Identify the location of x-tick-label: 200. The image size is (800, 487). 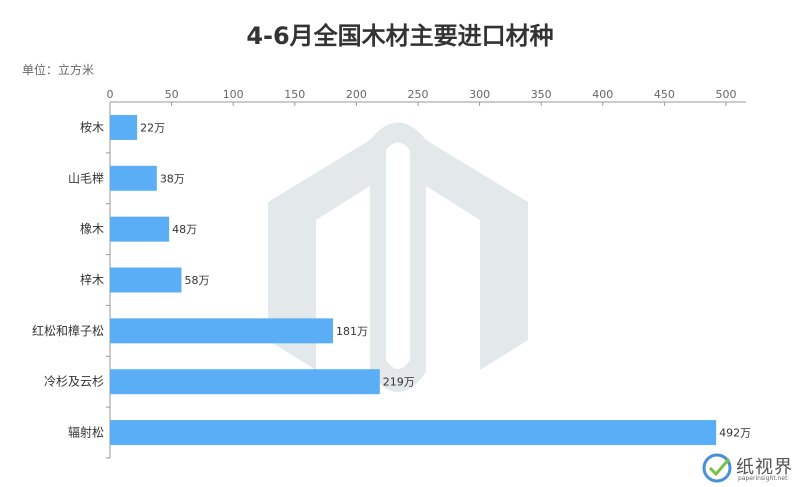
(356, 94).